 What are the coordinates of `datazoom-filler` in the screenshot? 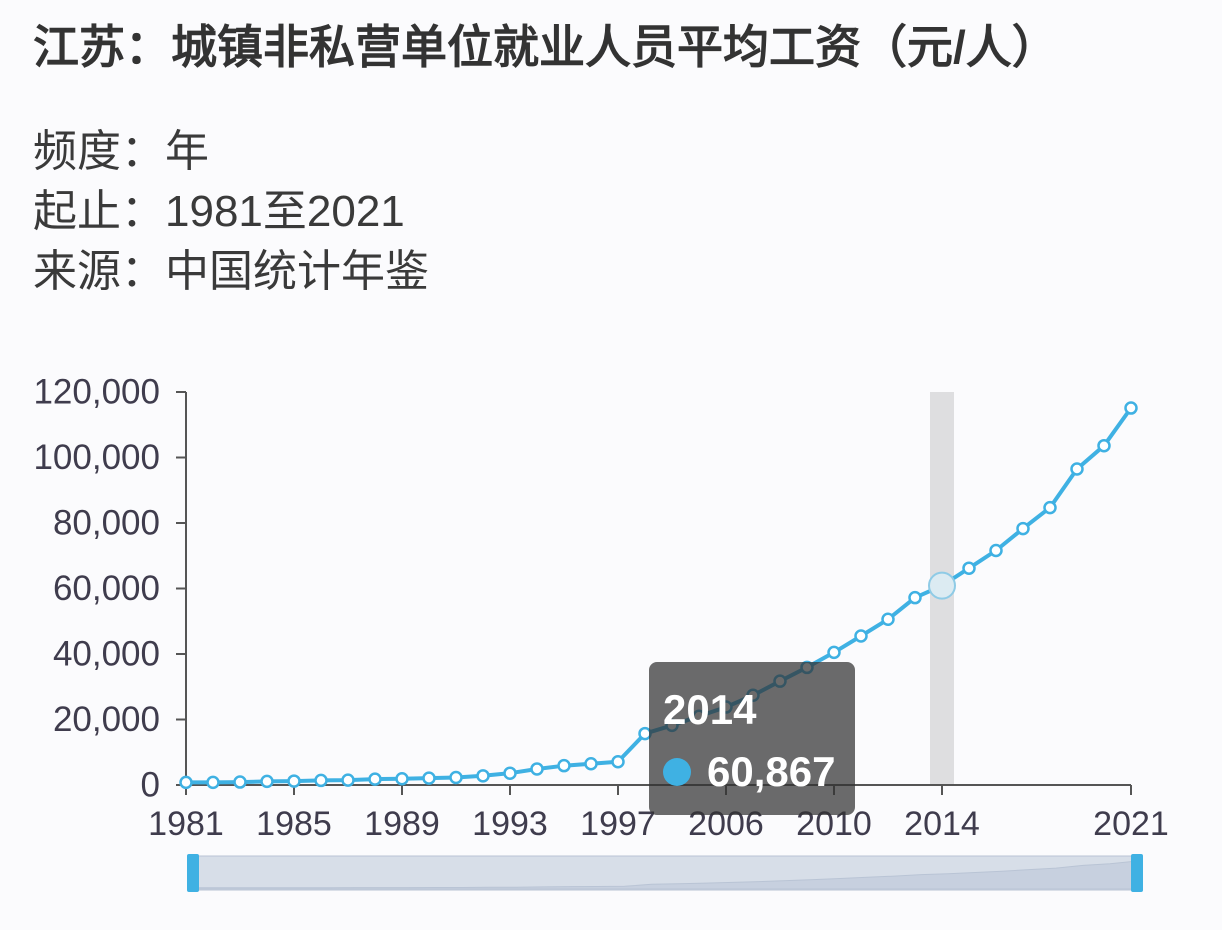 It's located at (665, 873).